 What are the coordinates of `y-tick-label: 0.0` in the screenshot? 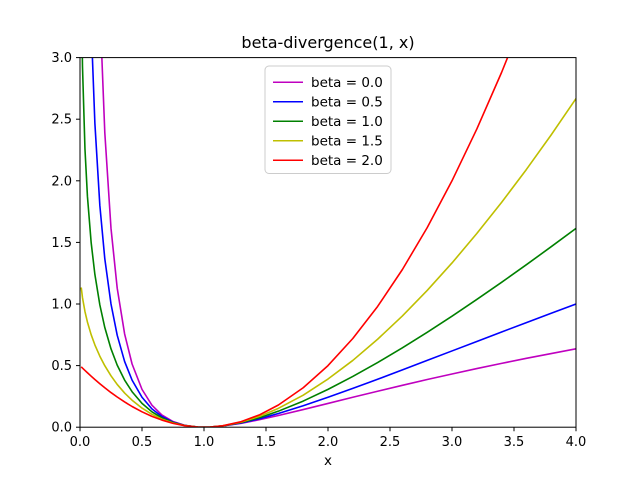 It's located at (61, 428).